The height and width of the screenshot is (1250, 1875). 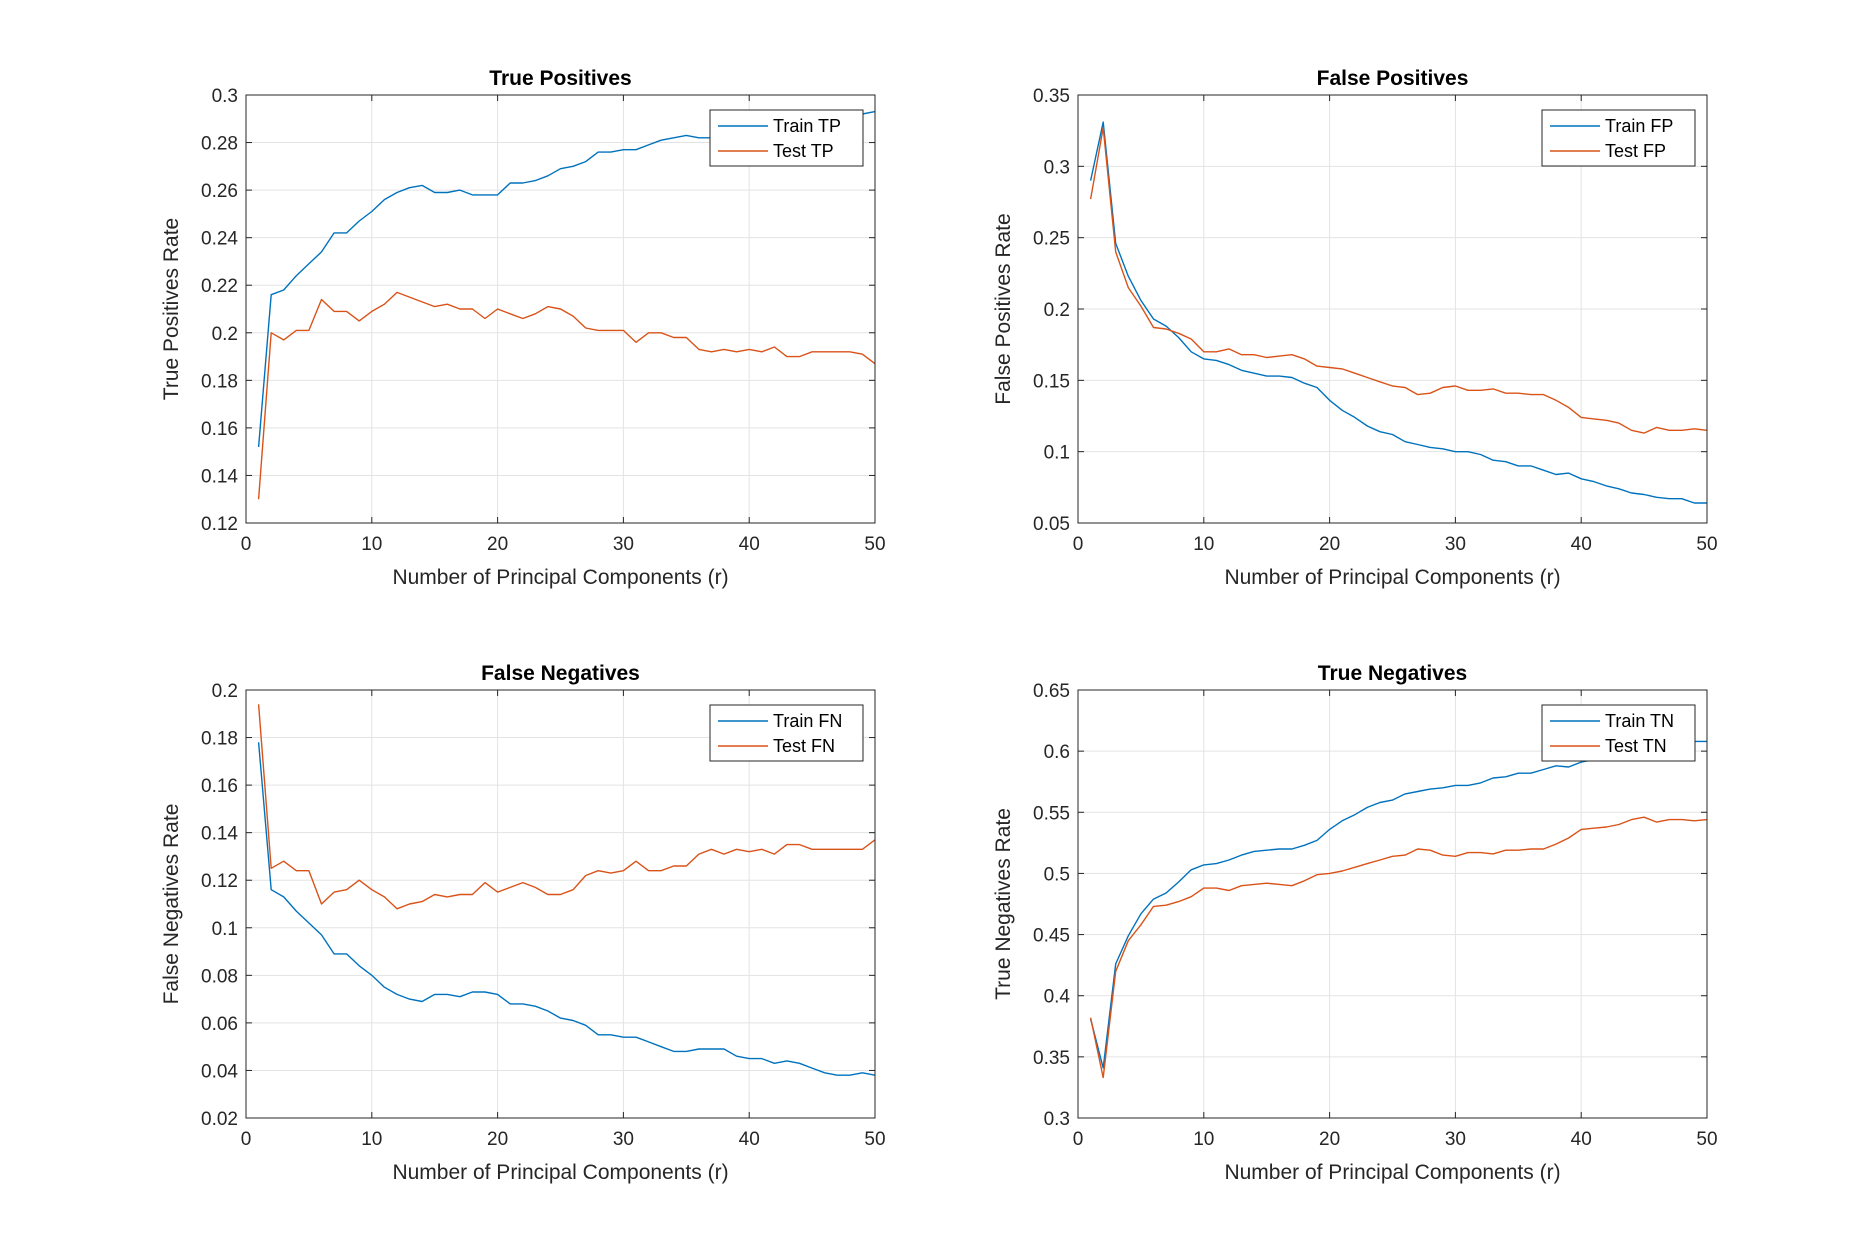 What do you see at coordinates (219, 1071) in the screenshot?
I see `y-tick-label: 0.04` at bounding box center [219, 1071].